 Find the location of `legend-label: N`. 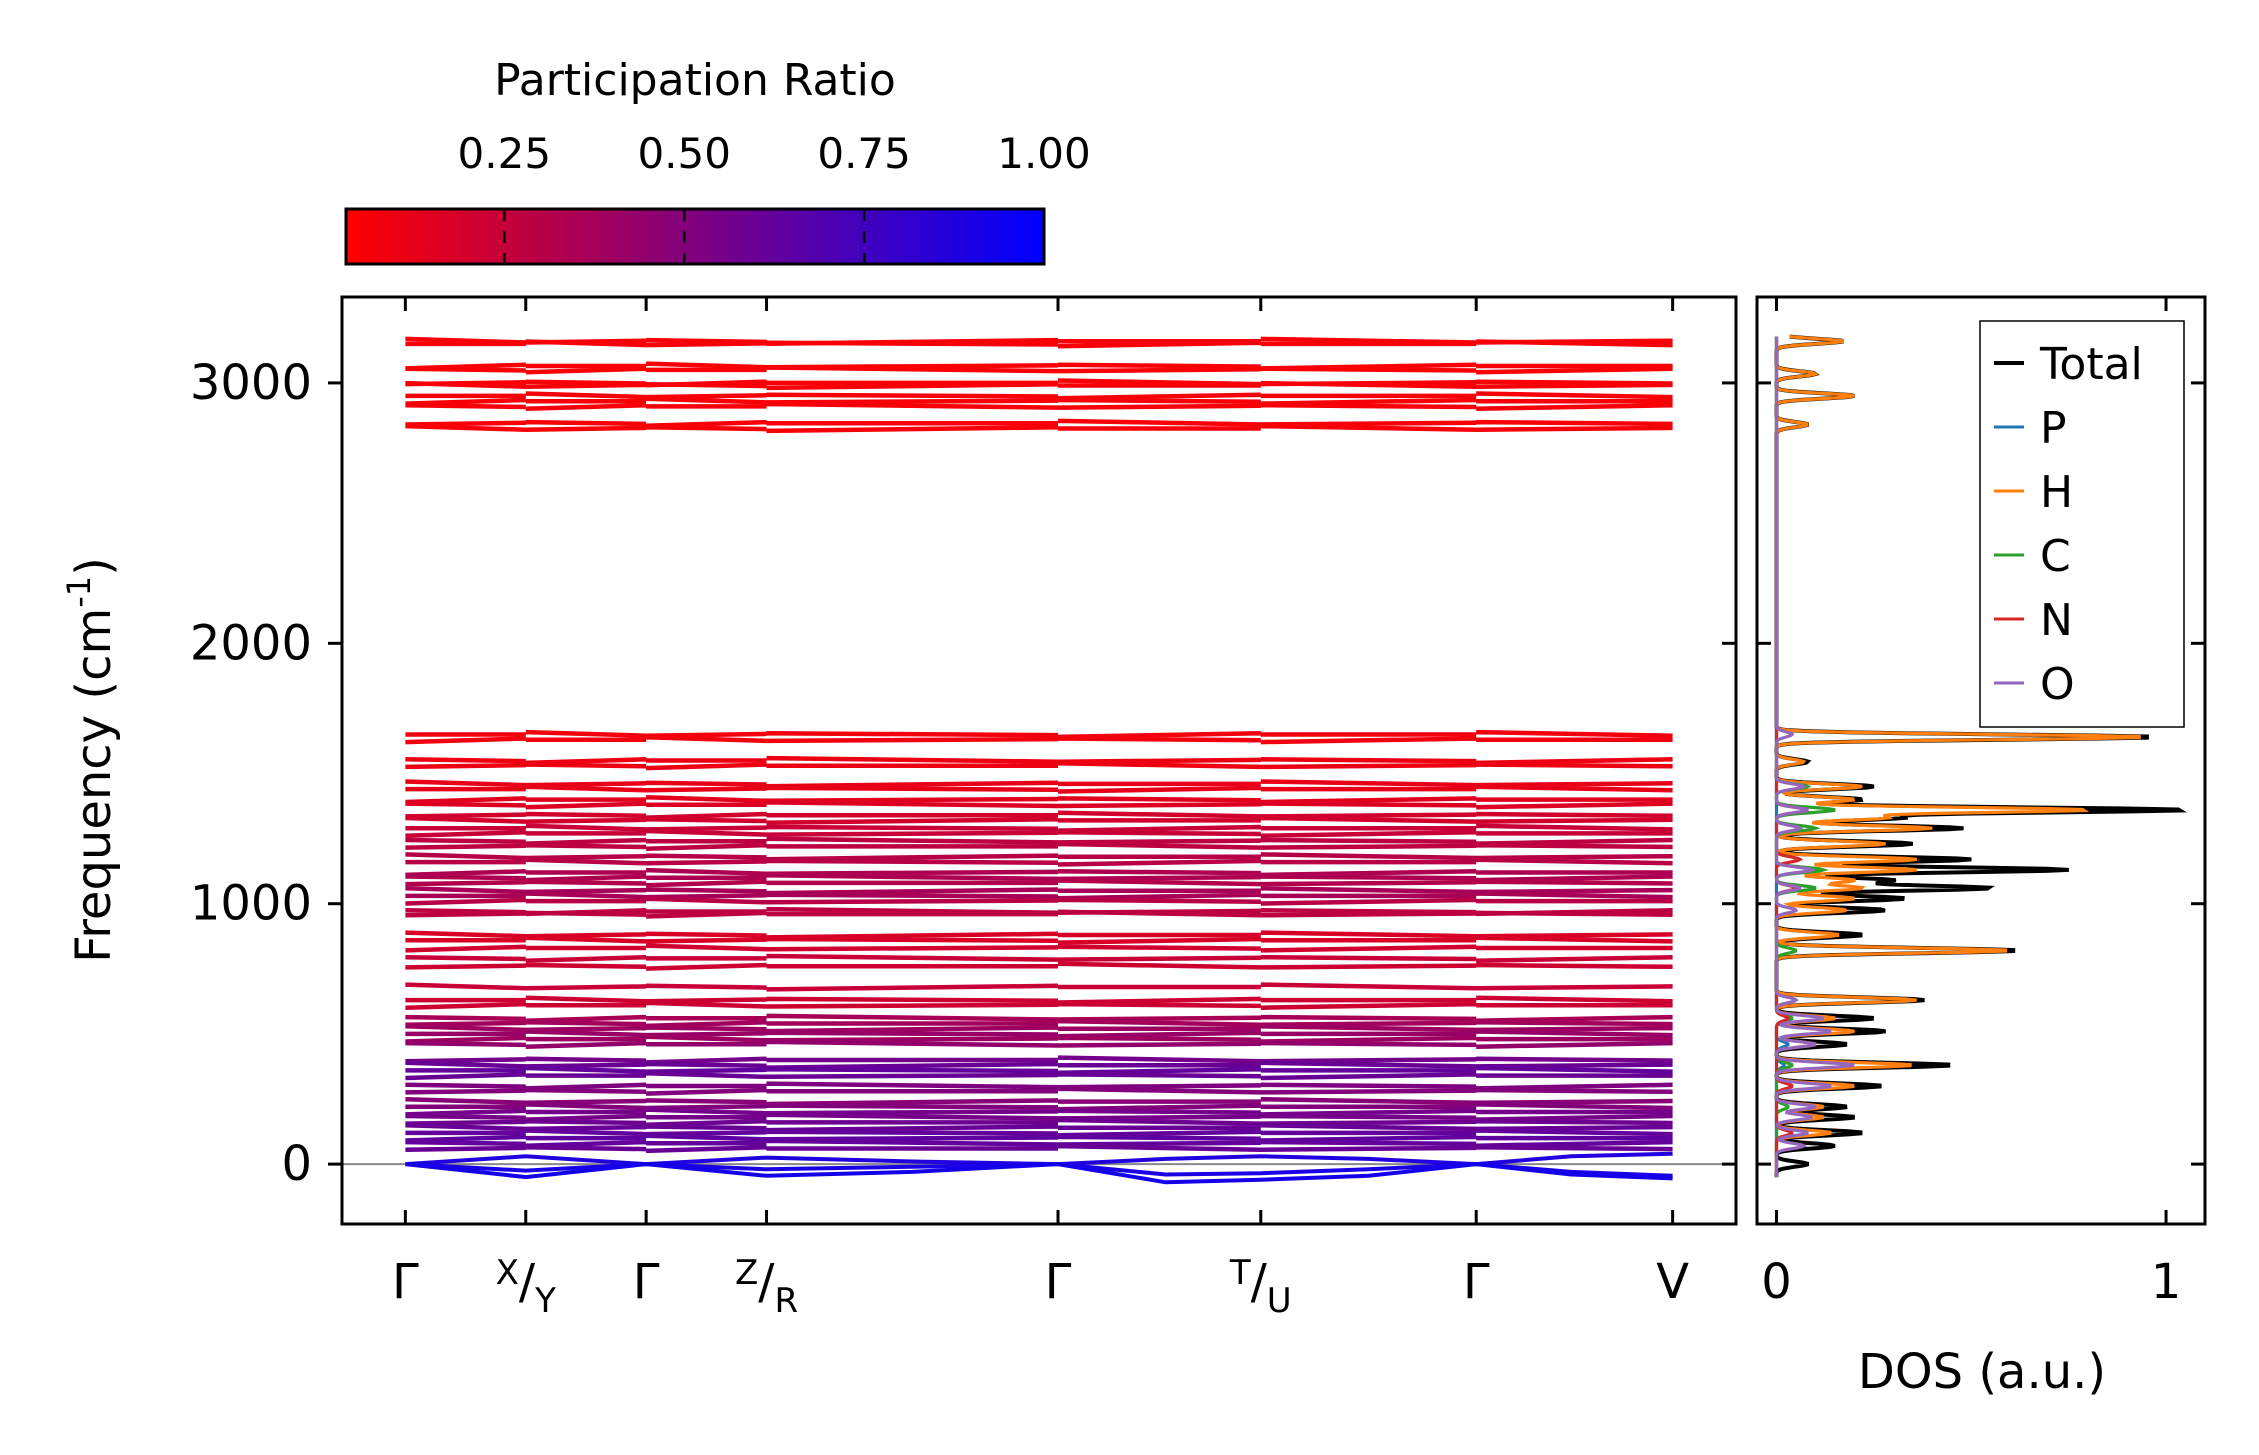

legend-label: N is located at coordinates (2056, 620).